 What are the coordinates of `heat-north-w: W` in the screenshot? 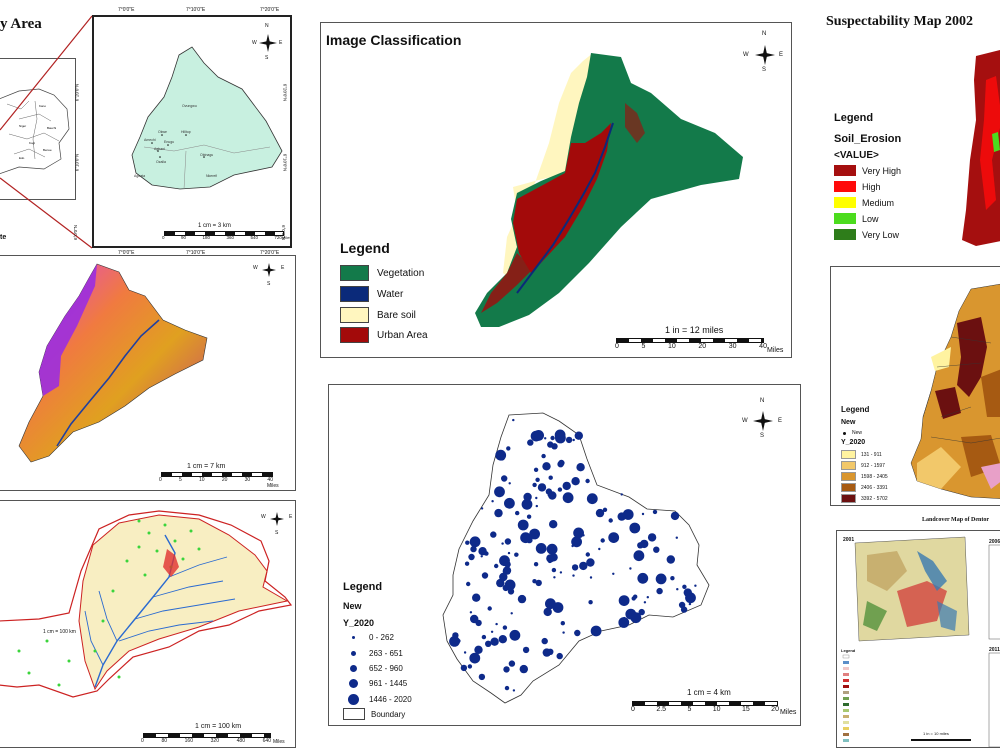 It's located at (255, 268).